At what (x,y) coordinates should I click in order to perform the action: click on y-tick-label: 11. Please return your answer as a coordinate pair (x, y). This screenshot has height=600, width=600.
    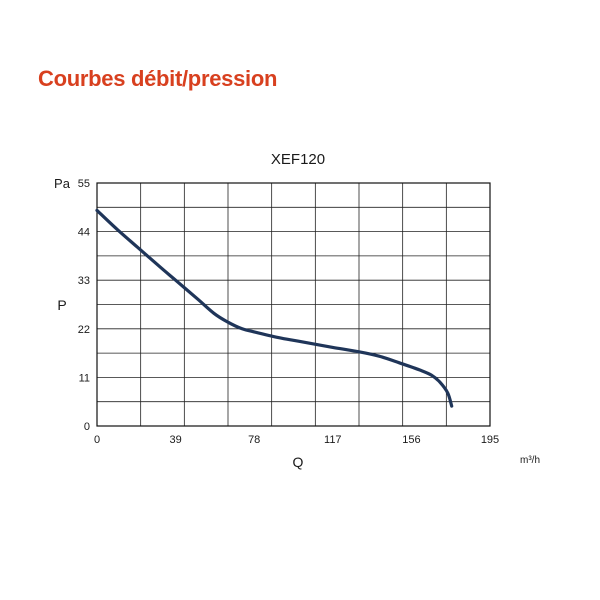
    Looking at the image, I should click on (84, 378).